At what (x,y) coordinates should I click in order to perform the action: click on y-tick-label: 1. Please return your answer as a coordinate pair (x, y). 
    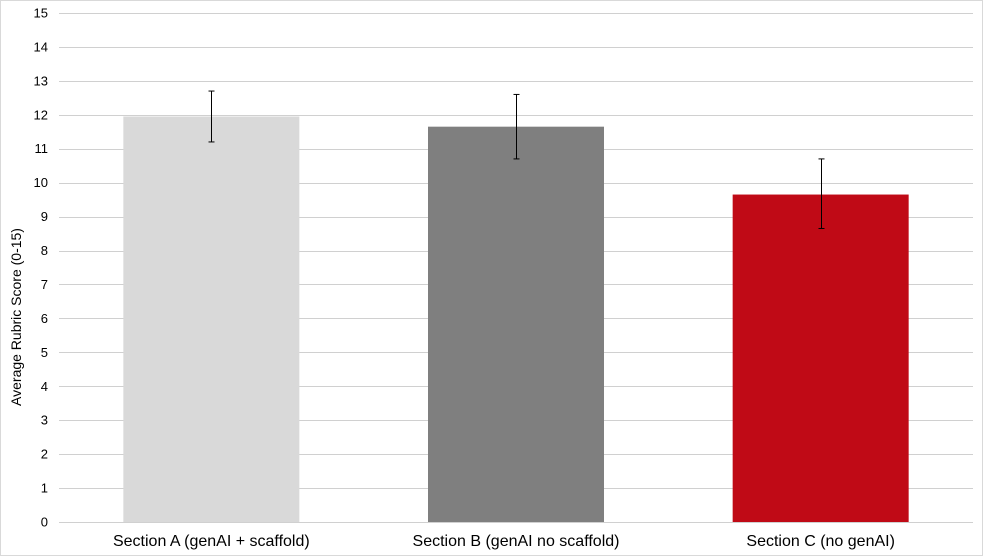
    Looking at the image, I should click on (44, 488).